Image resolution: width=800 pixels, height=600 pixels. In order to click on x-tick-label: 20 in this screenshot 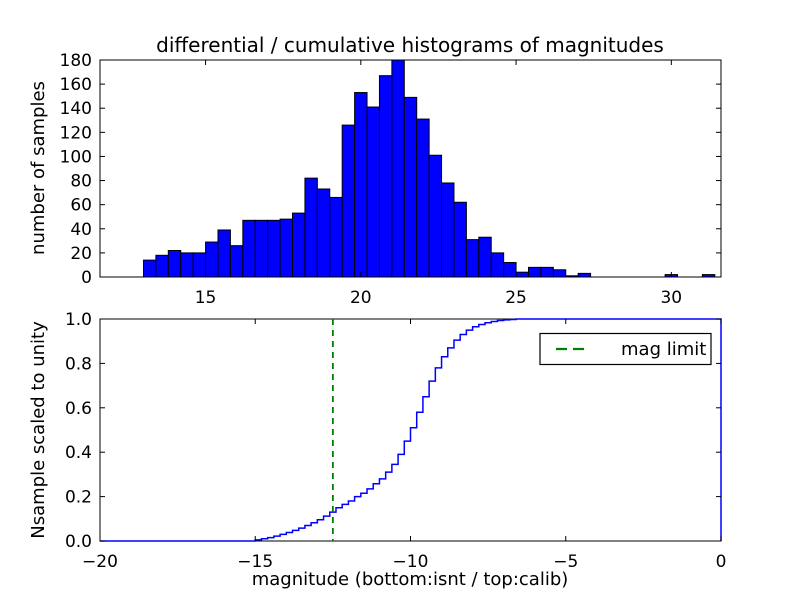, I will do `click(361, 298)`.